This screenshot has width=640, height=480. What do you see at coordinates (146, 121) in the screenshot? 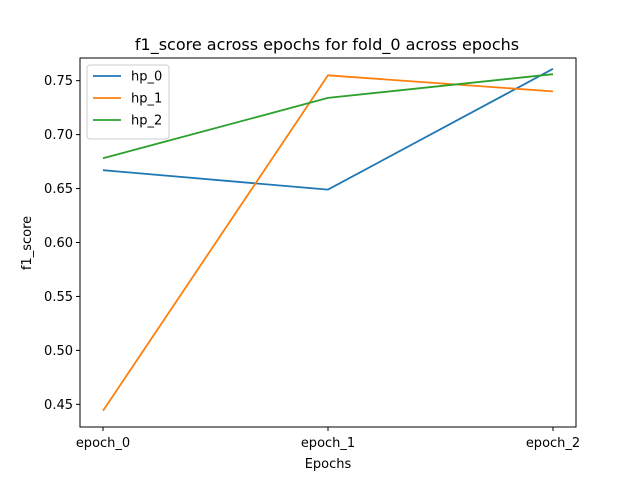
I see `legend-label: hp_2` at bounding box center [146, 121].